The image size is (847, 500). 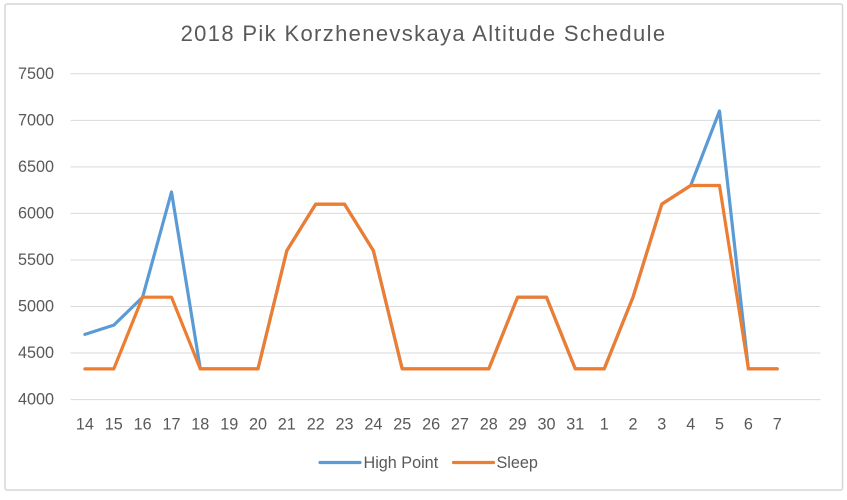 I want to click on svg-text: 2, so click(x=632, y=424).